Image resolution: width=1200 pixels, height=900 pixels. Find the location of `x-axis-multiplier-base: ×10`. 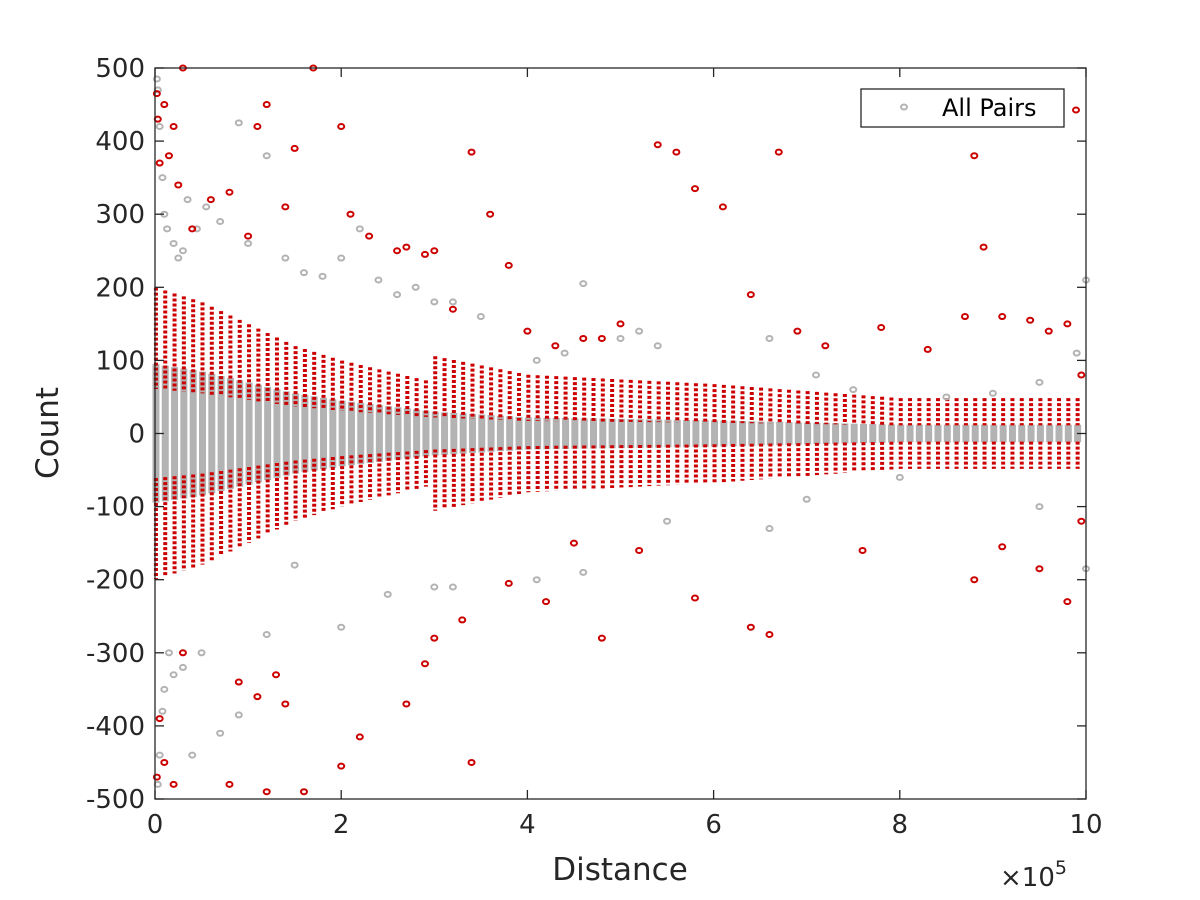

x-axis-multiplier-base: ×10 is located at coordinates (1027, 878).